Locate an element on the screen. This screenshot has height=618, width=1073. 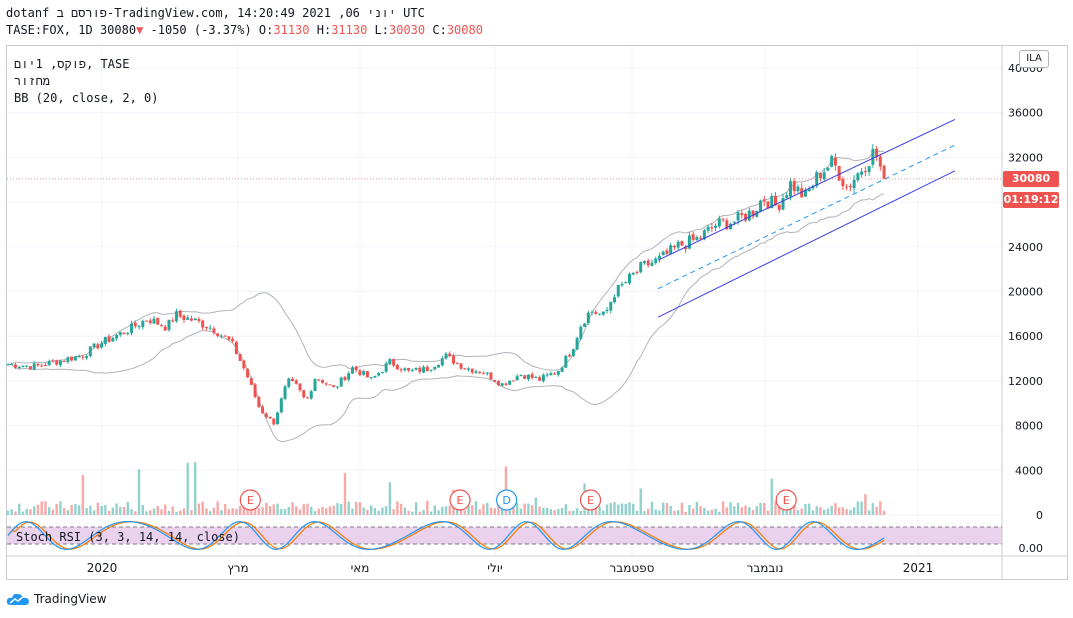
tradingview-logo: TradingView is located at coordinates (56, 599).